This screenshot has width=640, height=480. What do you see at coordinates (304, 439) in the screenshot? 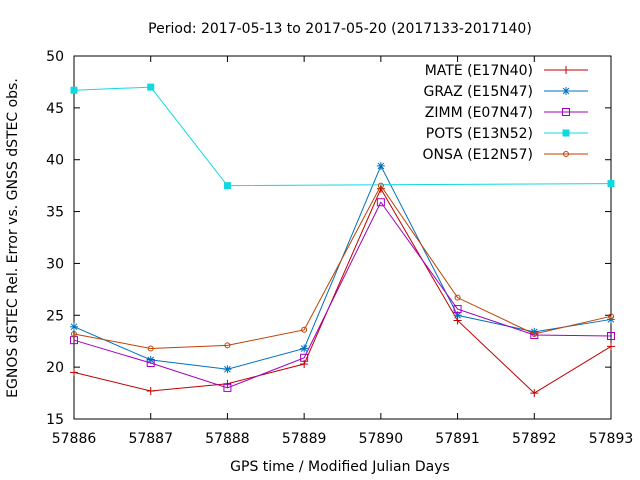
I see `x-tick-label: 57889` at bounding box center [304, 439].